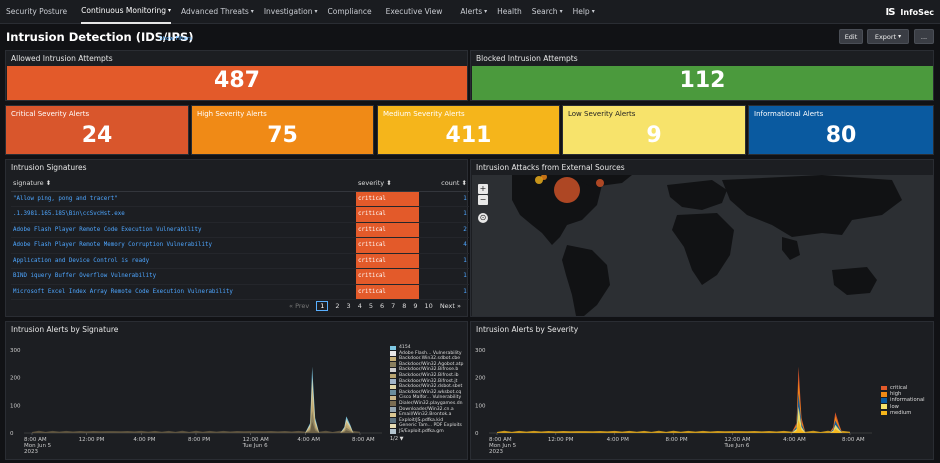 This screenshot has height=463, width=940. Describe the element at coordinates (183, 199) in the screenshot. I see `signature-cell: "Allow ping, pong and tracert"` at that location.